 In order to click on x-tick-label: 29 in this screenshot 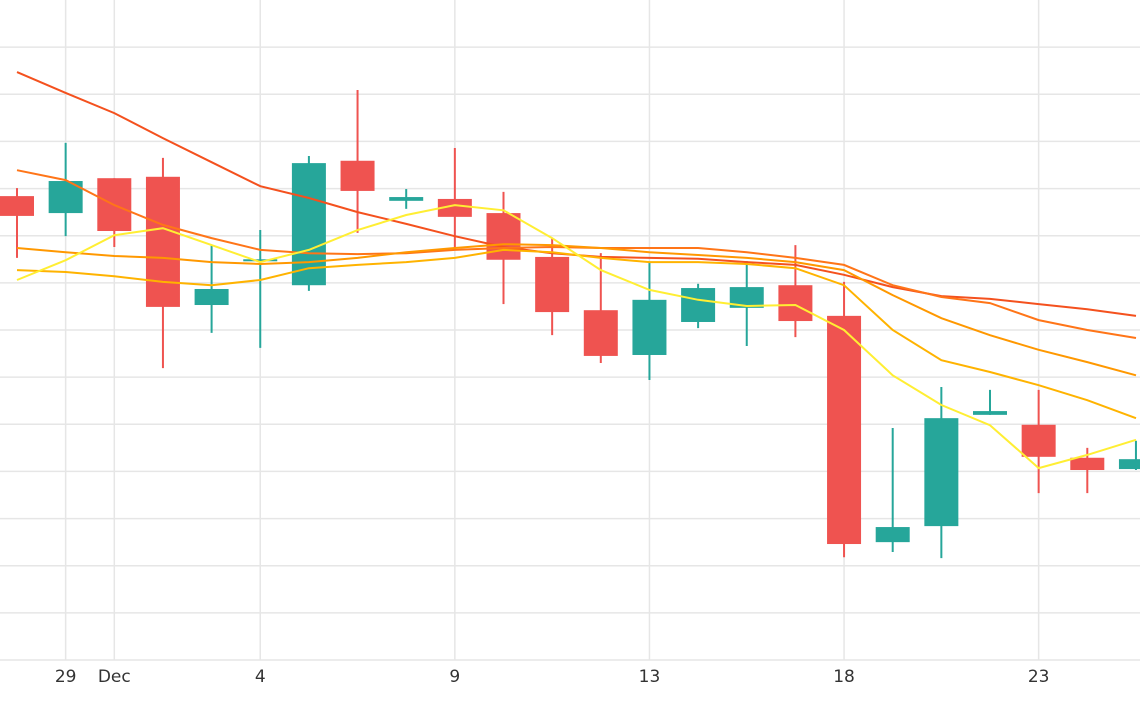, I will do `click(66, 677)`.